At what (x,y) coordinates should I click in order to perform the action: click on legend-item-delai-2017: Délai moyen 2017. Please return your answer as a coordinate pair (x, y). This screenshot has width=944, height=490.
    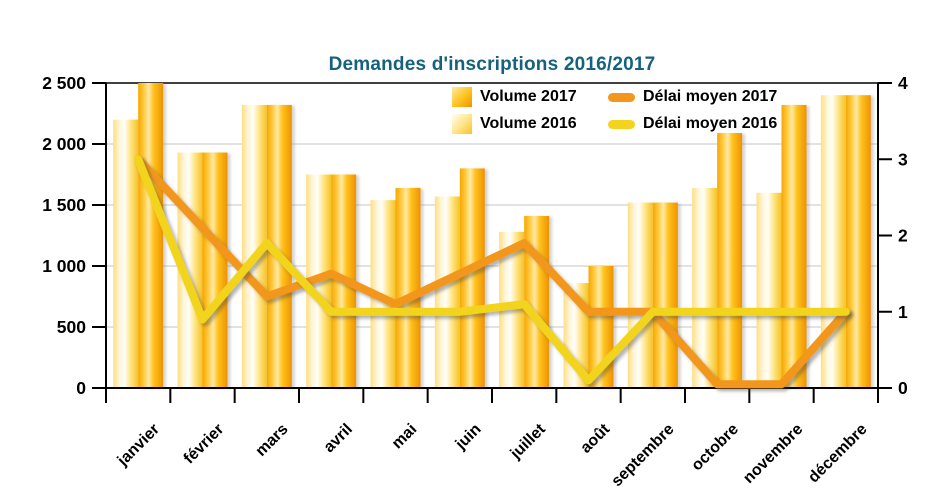
    Looking at the image, I should click on (692, 97).